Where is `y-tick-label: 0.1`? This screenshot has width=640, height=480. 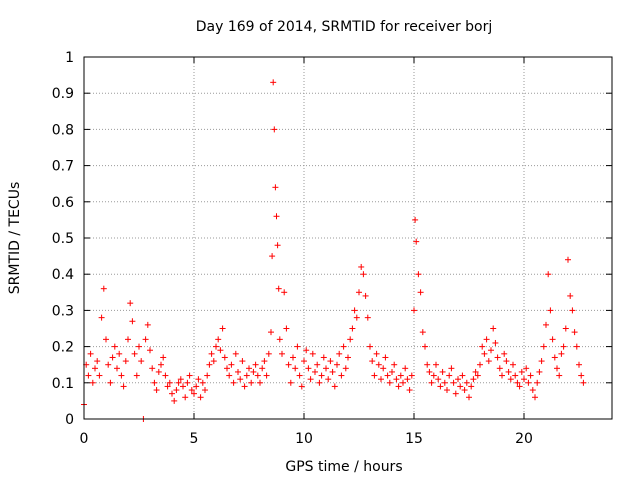 y-tick-label: 0.1 is located at coordinates (63, 384).